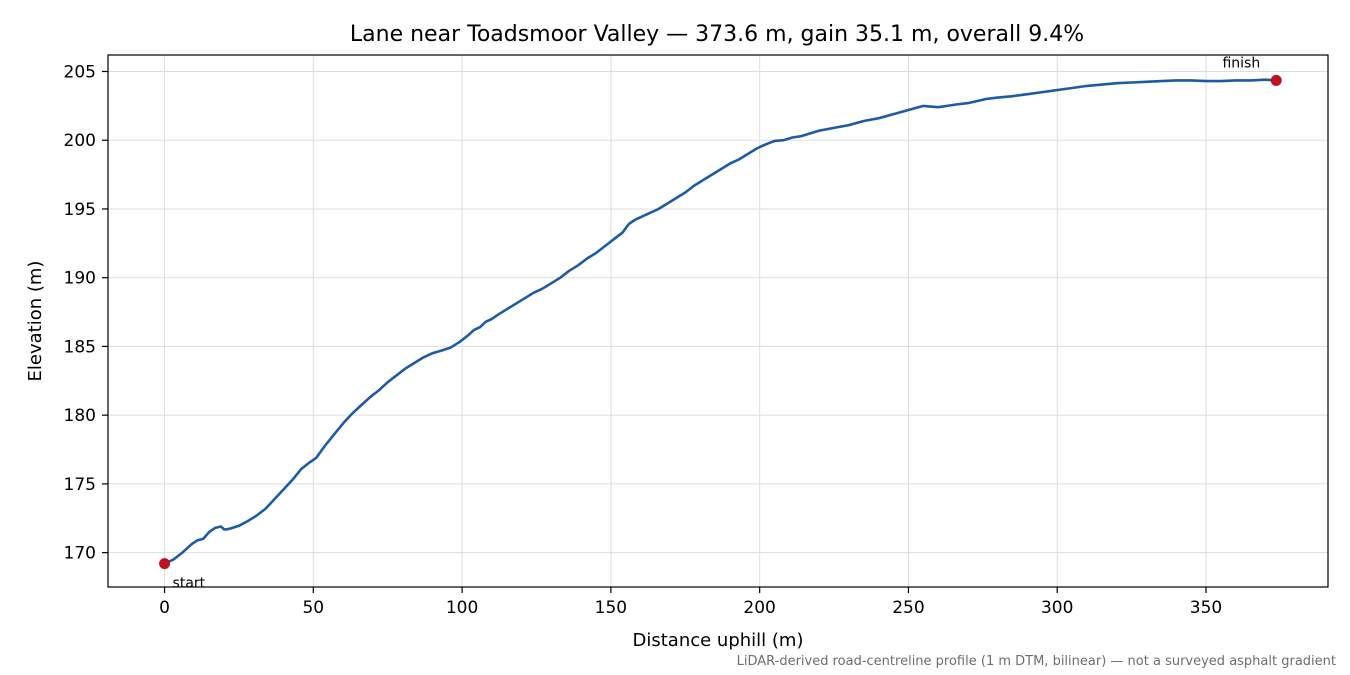 The height and width of the screenshot is (675, 1350). Describe the element at coordinates (164, 608) in the screenshot. I see `x-tick-label: 0` at that location.